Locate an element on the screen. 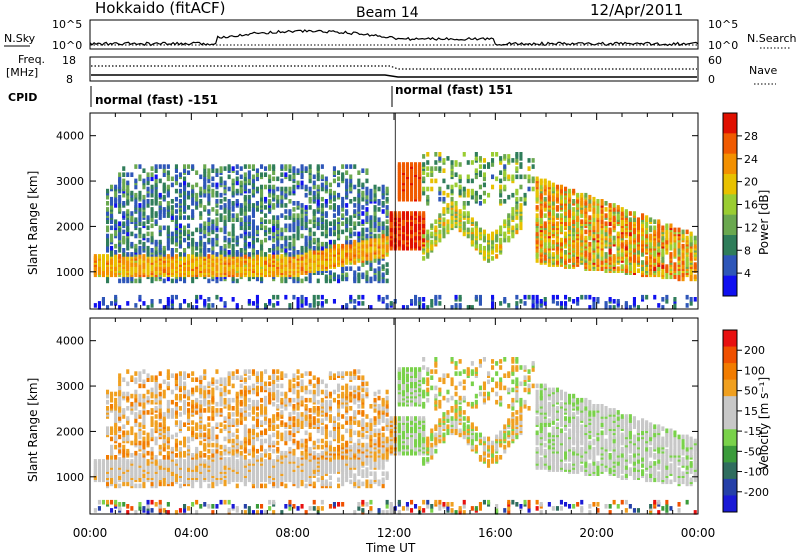 Image resolution: width=800 pixels, height=554 pixels. nsky-tick-bottom: 10^0 is located at coordinates (67, 45).